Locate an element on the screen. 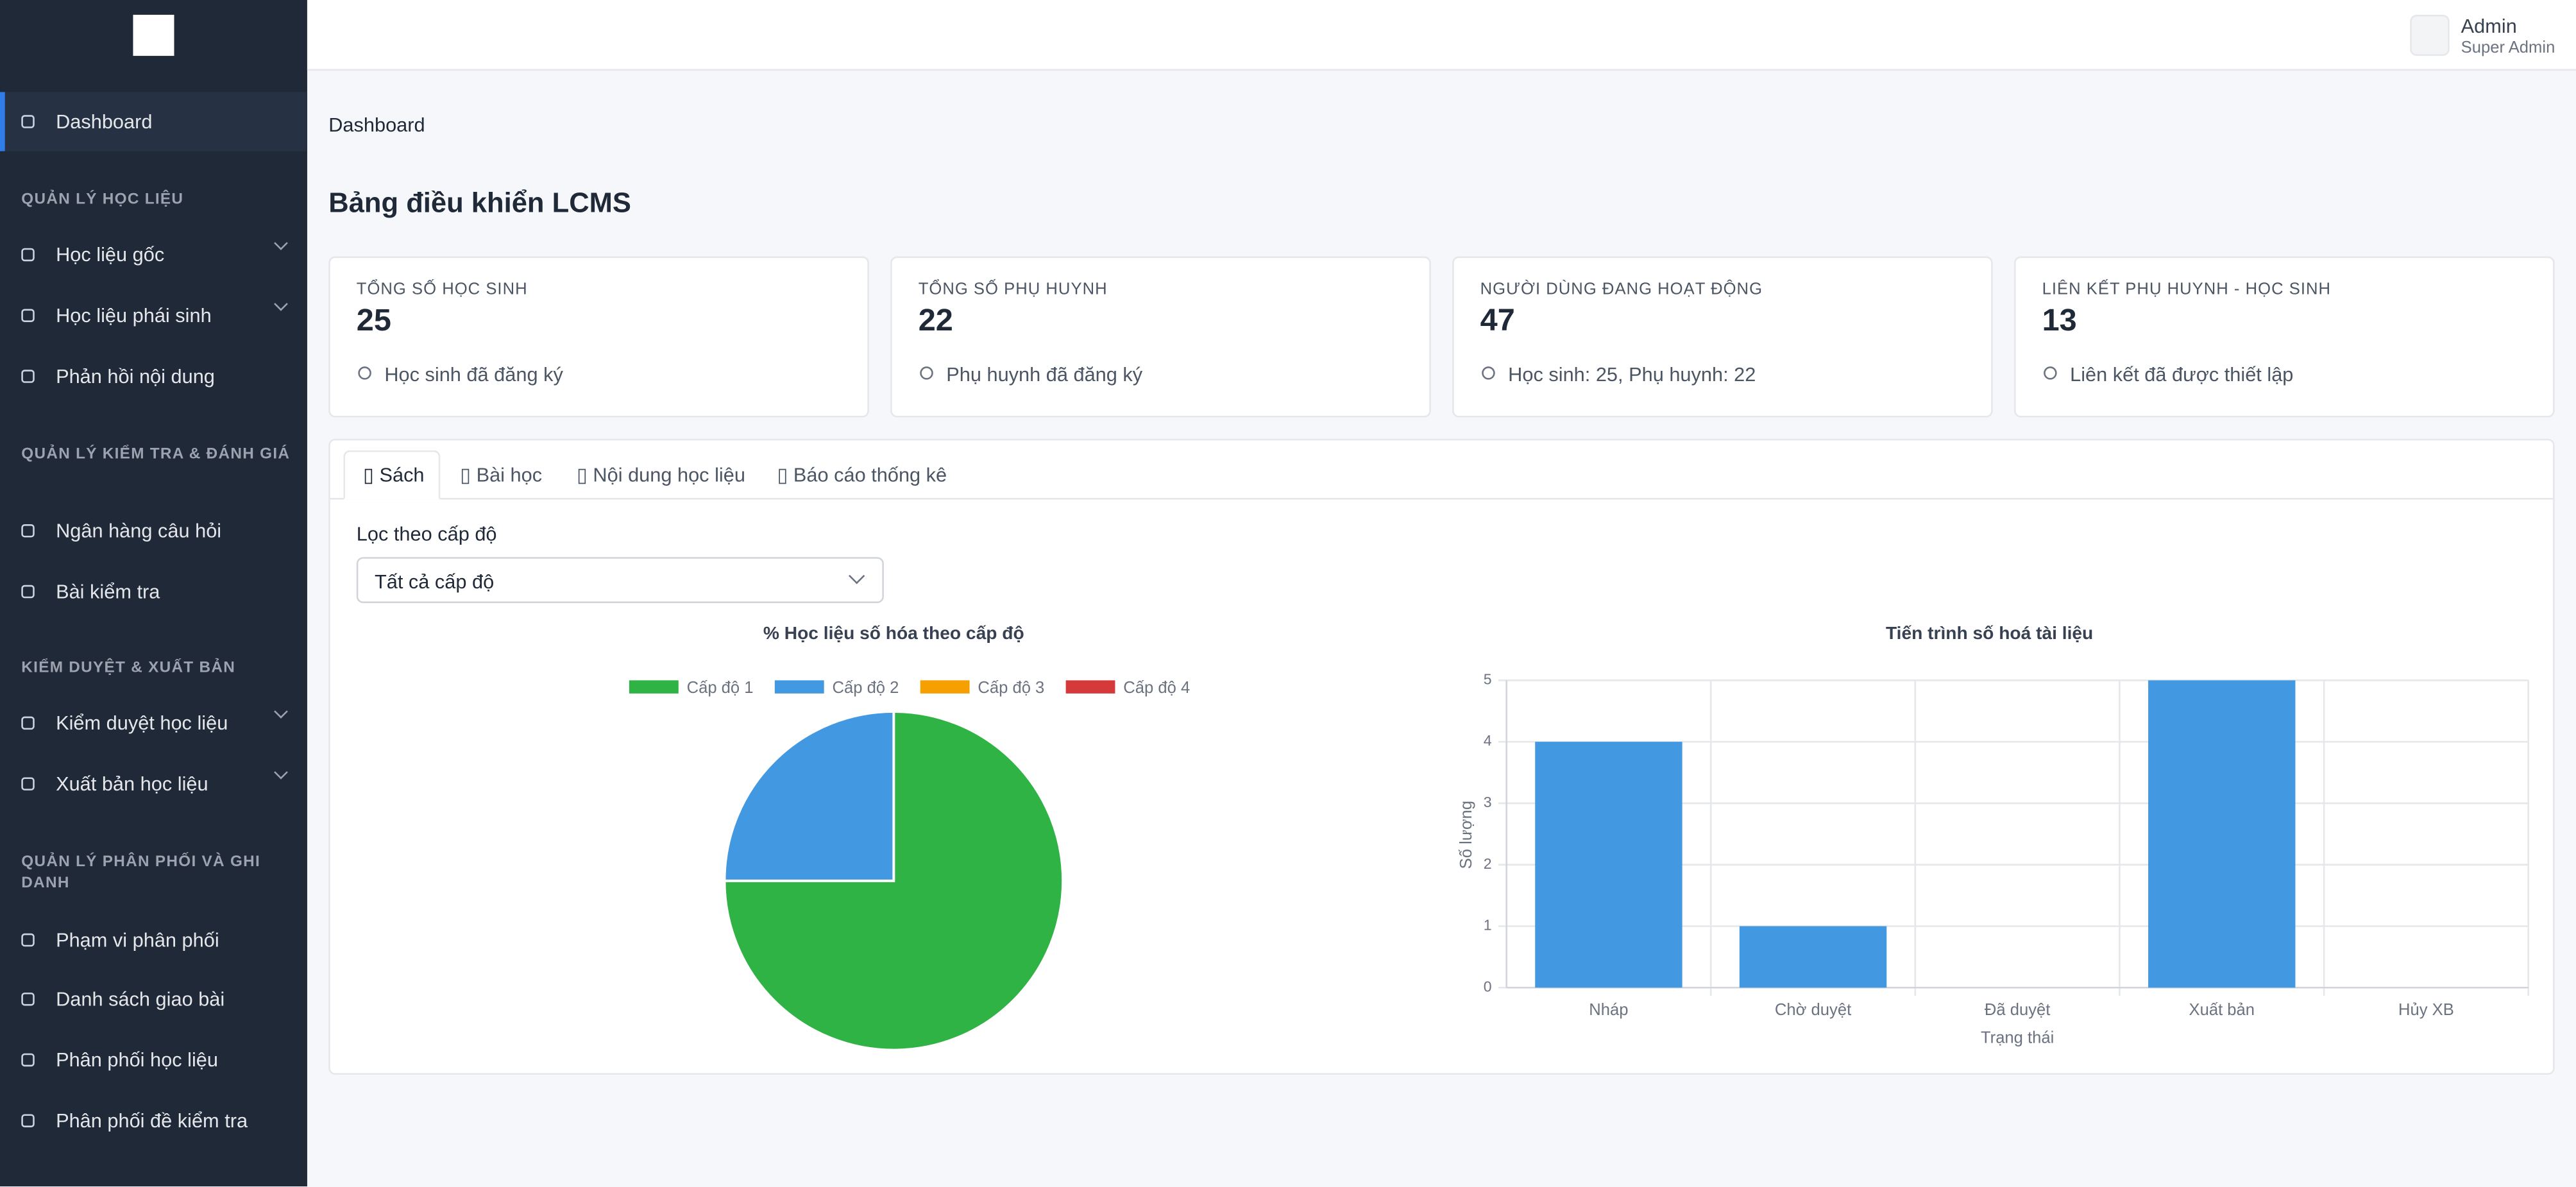  nav-item: Danh sách giao bài is located at coordinates (140, 999).